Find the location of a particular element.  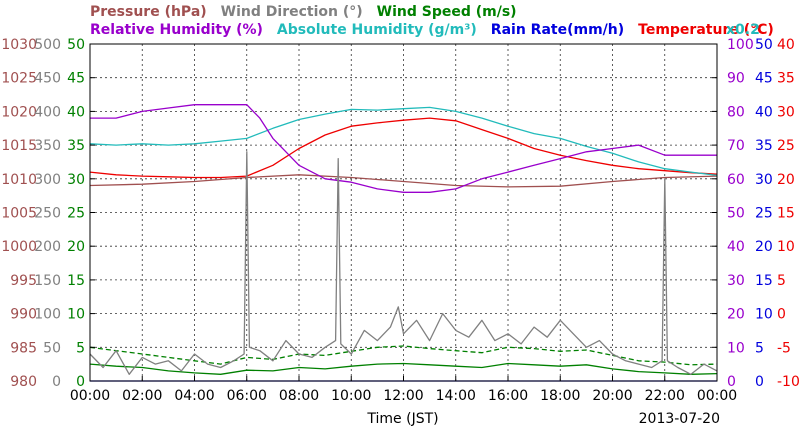

pressure-tick-label: 1025 is located at coordinates (19, 79).